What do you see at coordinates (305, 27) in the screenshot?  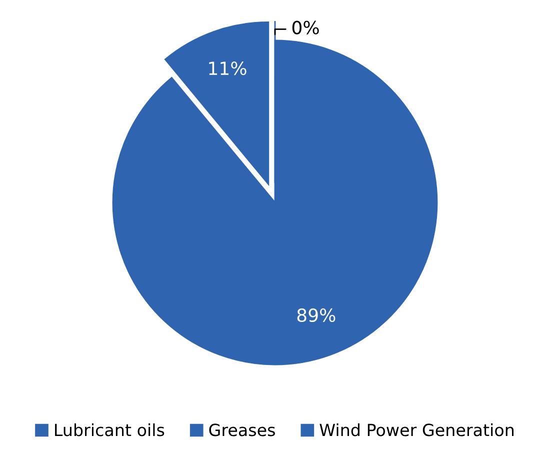 I see `text: 0%` at bounding box center [305, 27].